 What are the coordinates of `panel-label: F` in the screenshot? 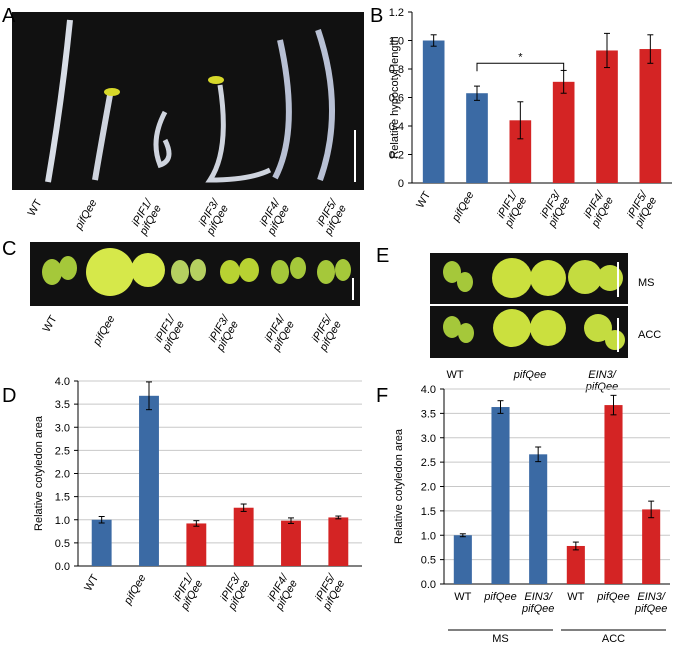 It's located at (382, 396).